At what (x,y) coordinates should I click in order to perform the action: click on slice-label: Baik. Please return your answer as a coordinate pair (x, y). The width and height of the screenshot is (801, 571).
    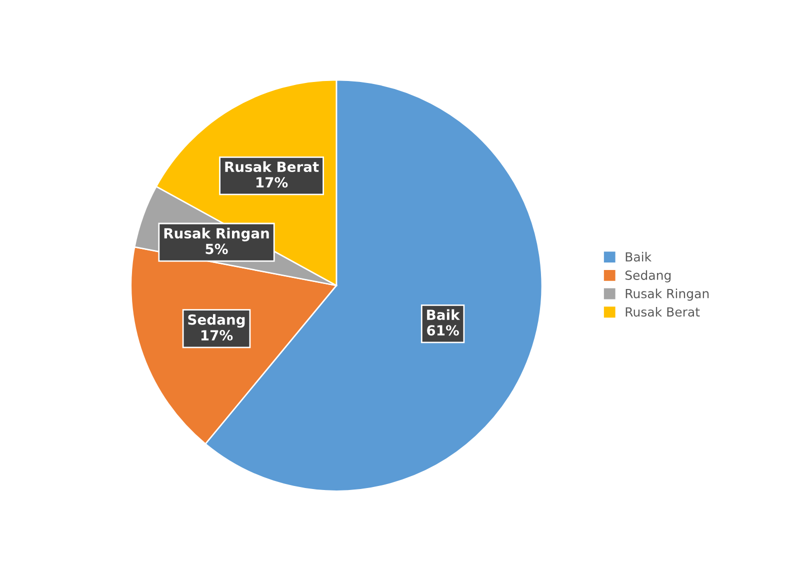
    Looking at the image, I should click on (443, 314).